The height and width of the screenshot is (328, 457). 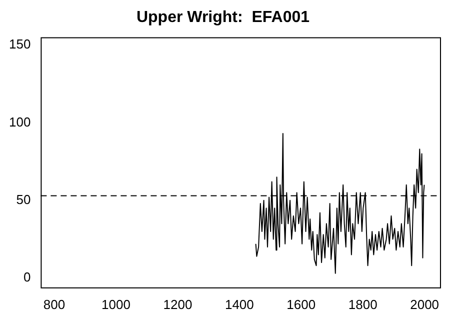 I want to click on x-tick-label: 1600, so click(x=301, y=304).